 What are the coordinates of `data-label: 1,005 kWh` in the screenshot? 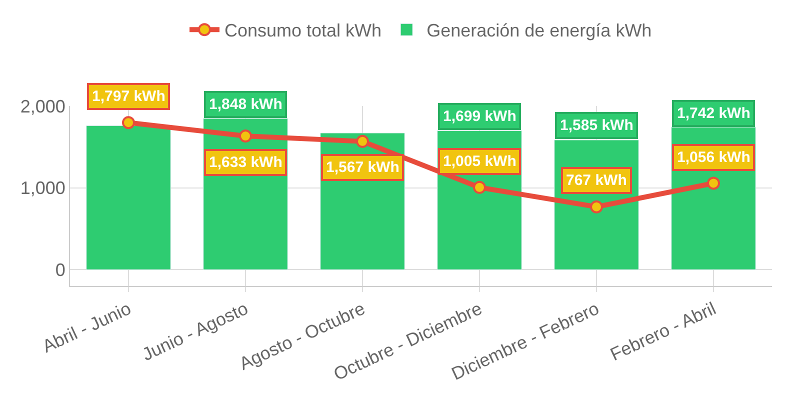 It's located at (479, 161).